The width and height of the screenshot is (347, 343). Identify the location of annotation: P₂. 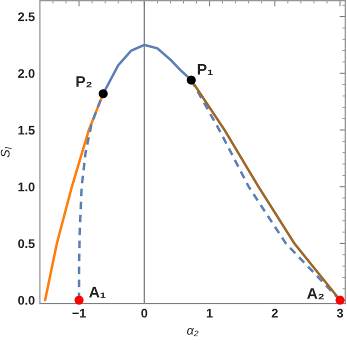
(84, 82).